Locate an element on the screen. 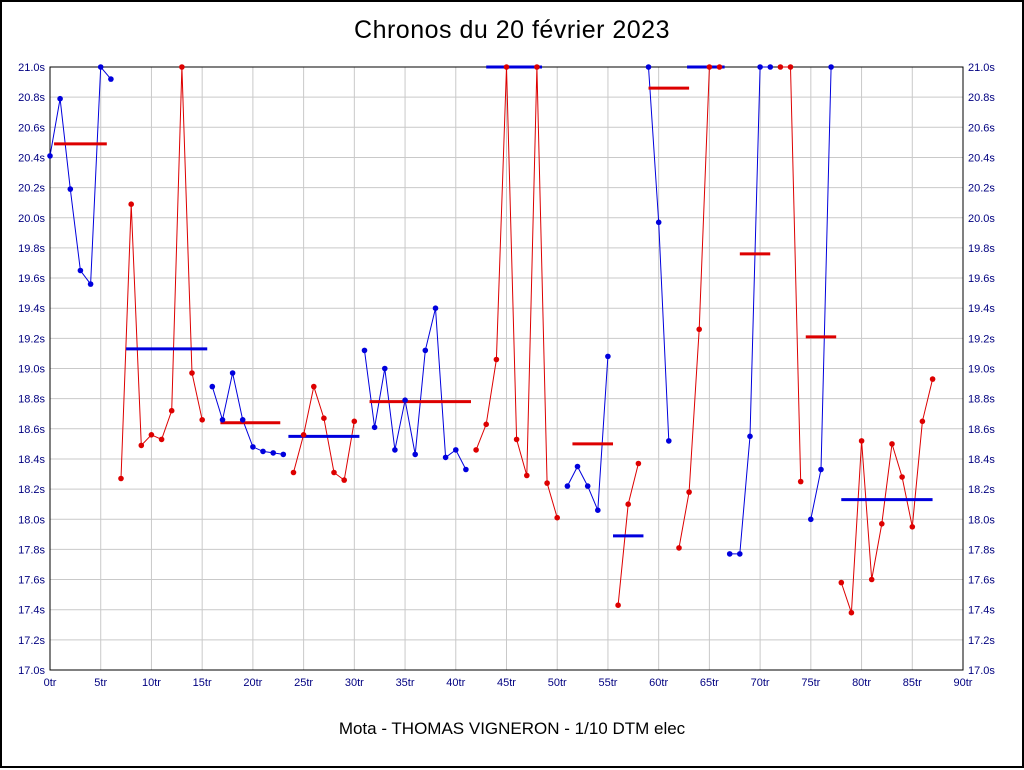 The image size is (1024, 770). x-tick-label: 50tr is located at coordinates (557, 683).